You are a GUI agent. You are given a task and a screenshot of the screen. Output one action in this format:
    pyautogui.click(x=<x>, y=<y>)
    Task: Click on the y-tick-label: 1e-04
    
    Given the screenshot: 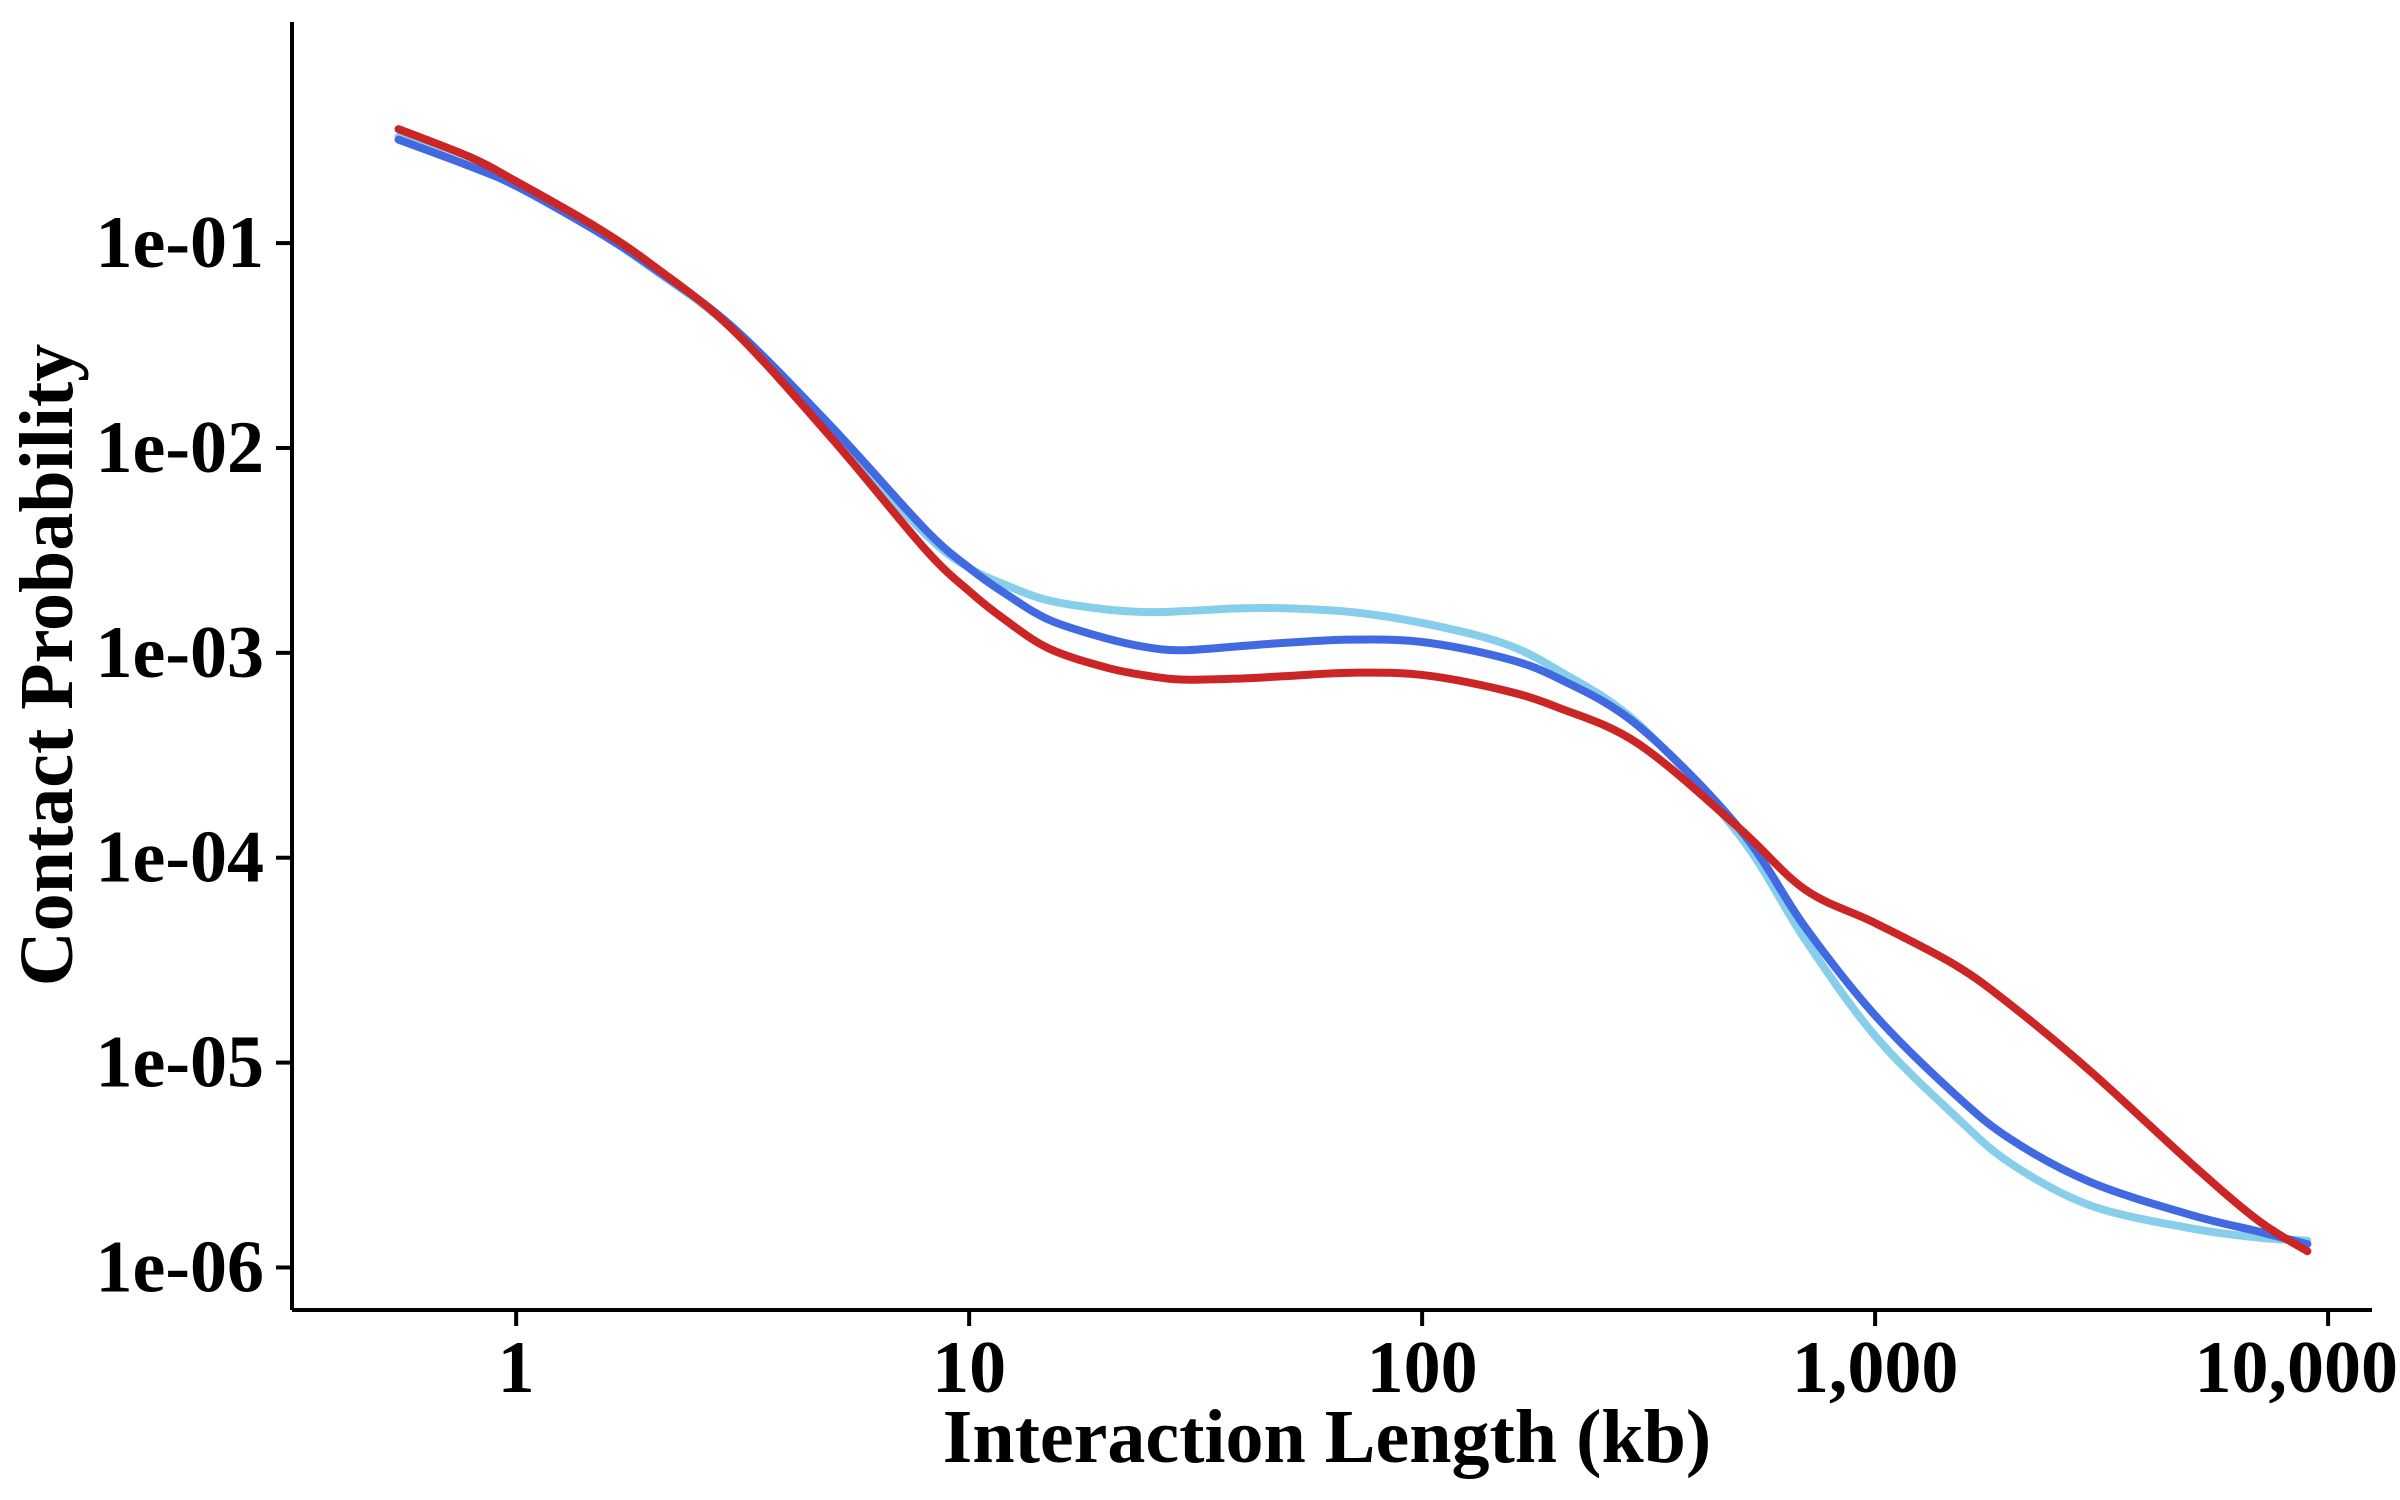 What is the action you would take?
    pyautogui.click(x=180, y=858)
    